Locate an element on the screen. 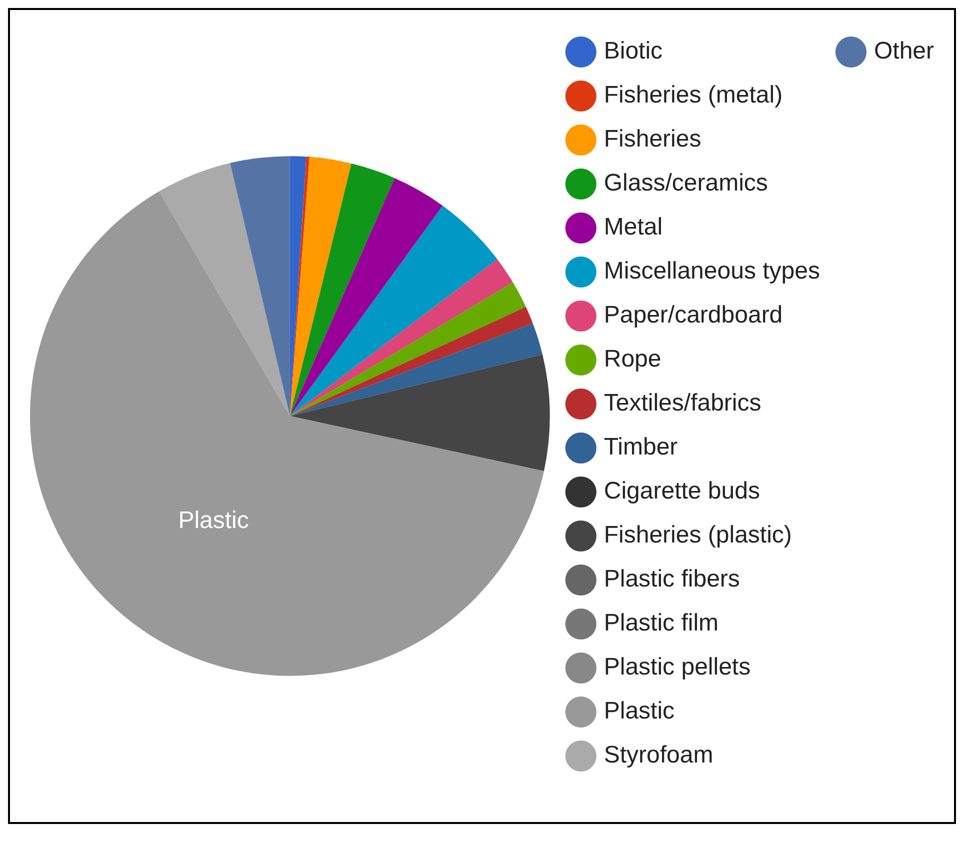 Image resolution: width=966 pixels, height=842 pixels. legend-label: Rope is located at coordinates (633, 359).